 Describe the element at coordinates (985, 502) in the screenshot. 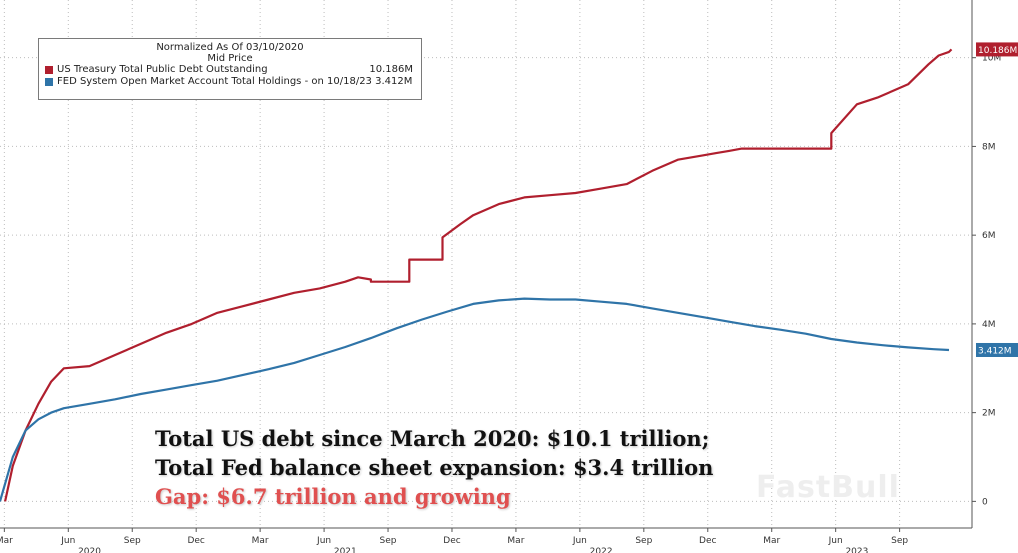

I see `y-tick-label: 0` at that location.